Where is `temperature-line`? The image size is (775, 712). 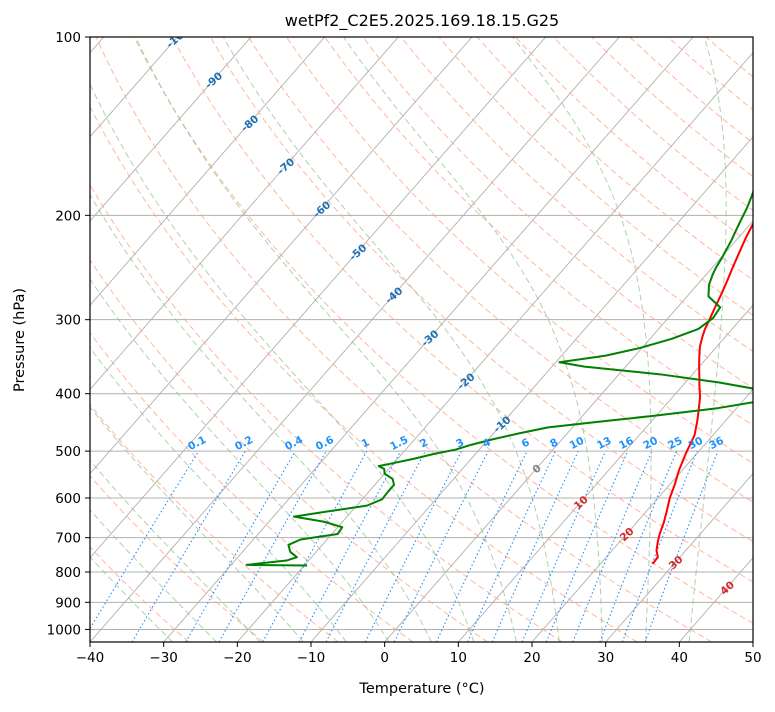 temperature-line is located at coordinates (702, 393).